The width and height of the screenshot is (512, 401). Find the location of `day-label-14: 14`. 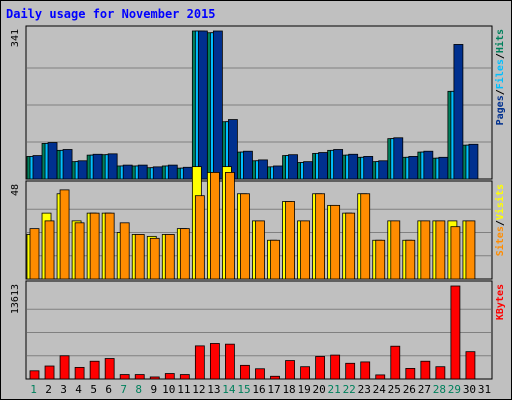

day-label-14: 14 is located at coordinates (229, 389).